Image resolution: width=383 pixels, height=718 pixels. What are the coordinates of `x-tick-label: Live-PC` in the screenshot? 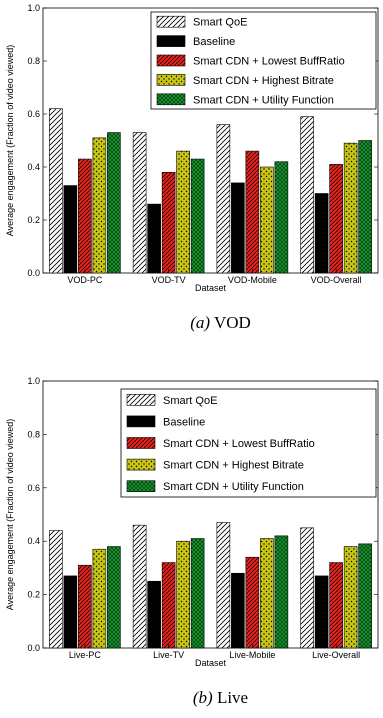 It's located at (85, 655).